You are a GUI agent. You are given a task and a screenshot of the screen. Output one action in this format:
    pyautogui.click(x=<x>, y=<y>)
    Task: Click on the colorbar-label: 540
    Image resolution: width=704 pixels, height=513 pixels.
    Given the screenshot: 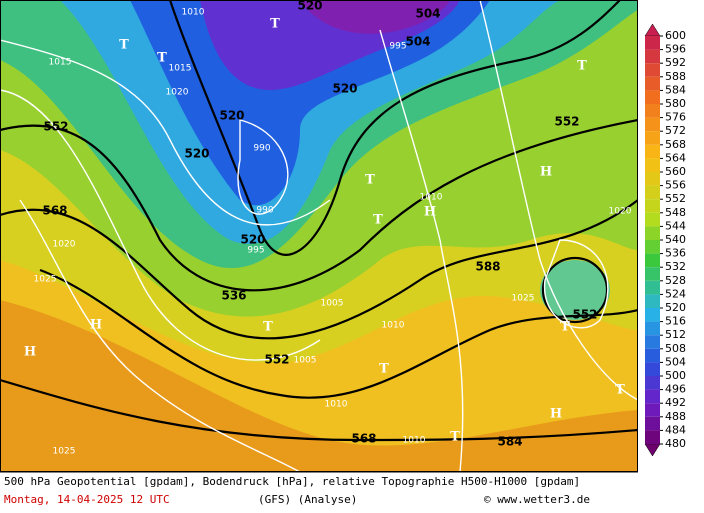 What is the action you would take?
    pyautogui.click(x=675, y=239)
    